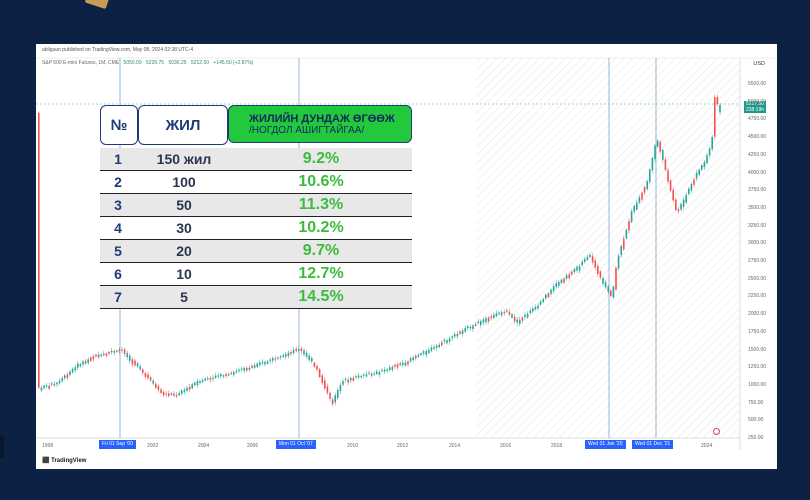 The width and height of the screenshot is (810, 500). I want to click on row-number: 1, so click(118, 159).